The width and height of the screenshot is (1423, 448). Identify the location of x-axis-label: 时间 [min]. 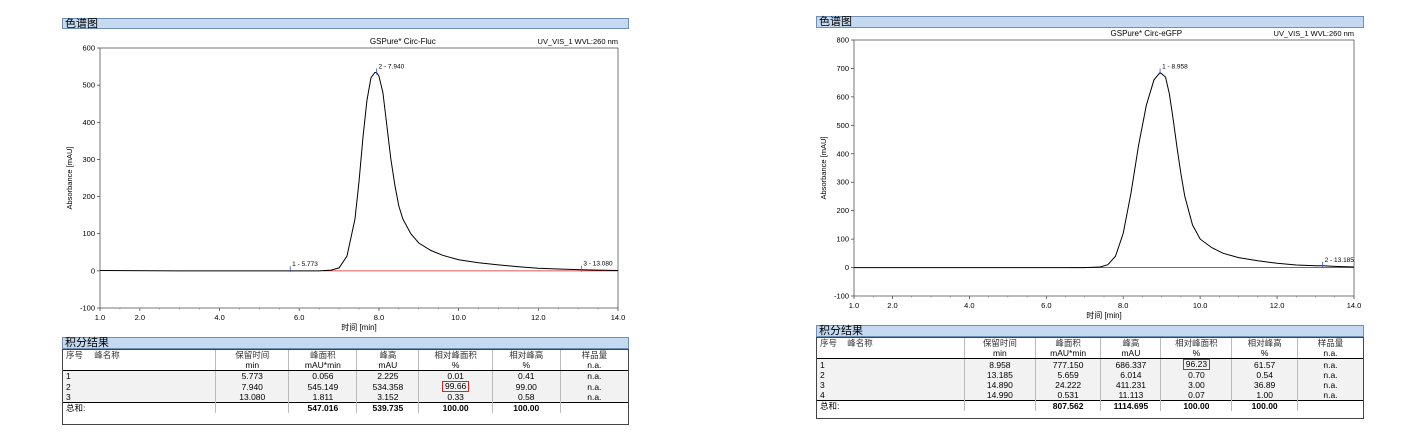
(1104, 315).